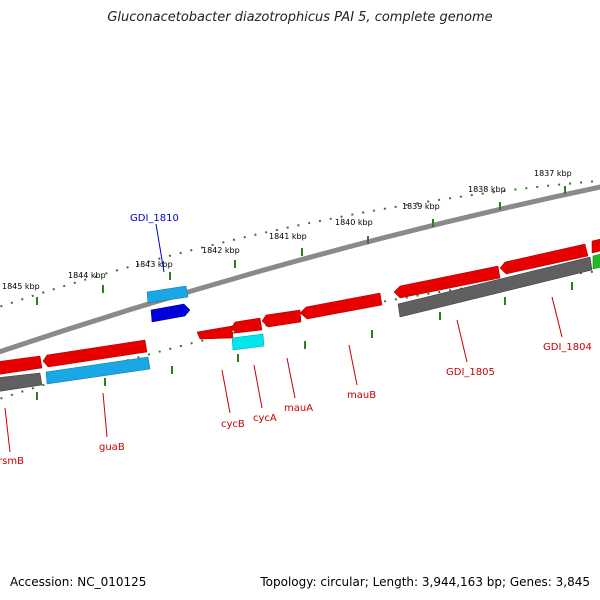 The height and width of the screenshot is (600, 600). What do you see at coordinates (421, 206) in the screenshot?
I see `scale-label: 1839 kbp` at bounding box center [421, 206].